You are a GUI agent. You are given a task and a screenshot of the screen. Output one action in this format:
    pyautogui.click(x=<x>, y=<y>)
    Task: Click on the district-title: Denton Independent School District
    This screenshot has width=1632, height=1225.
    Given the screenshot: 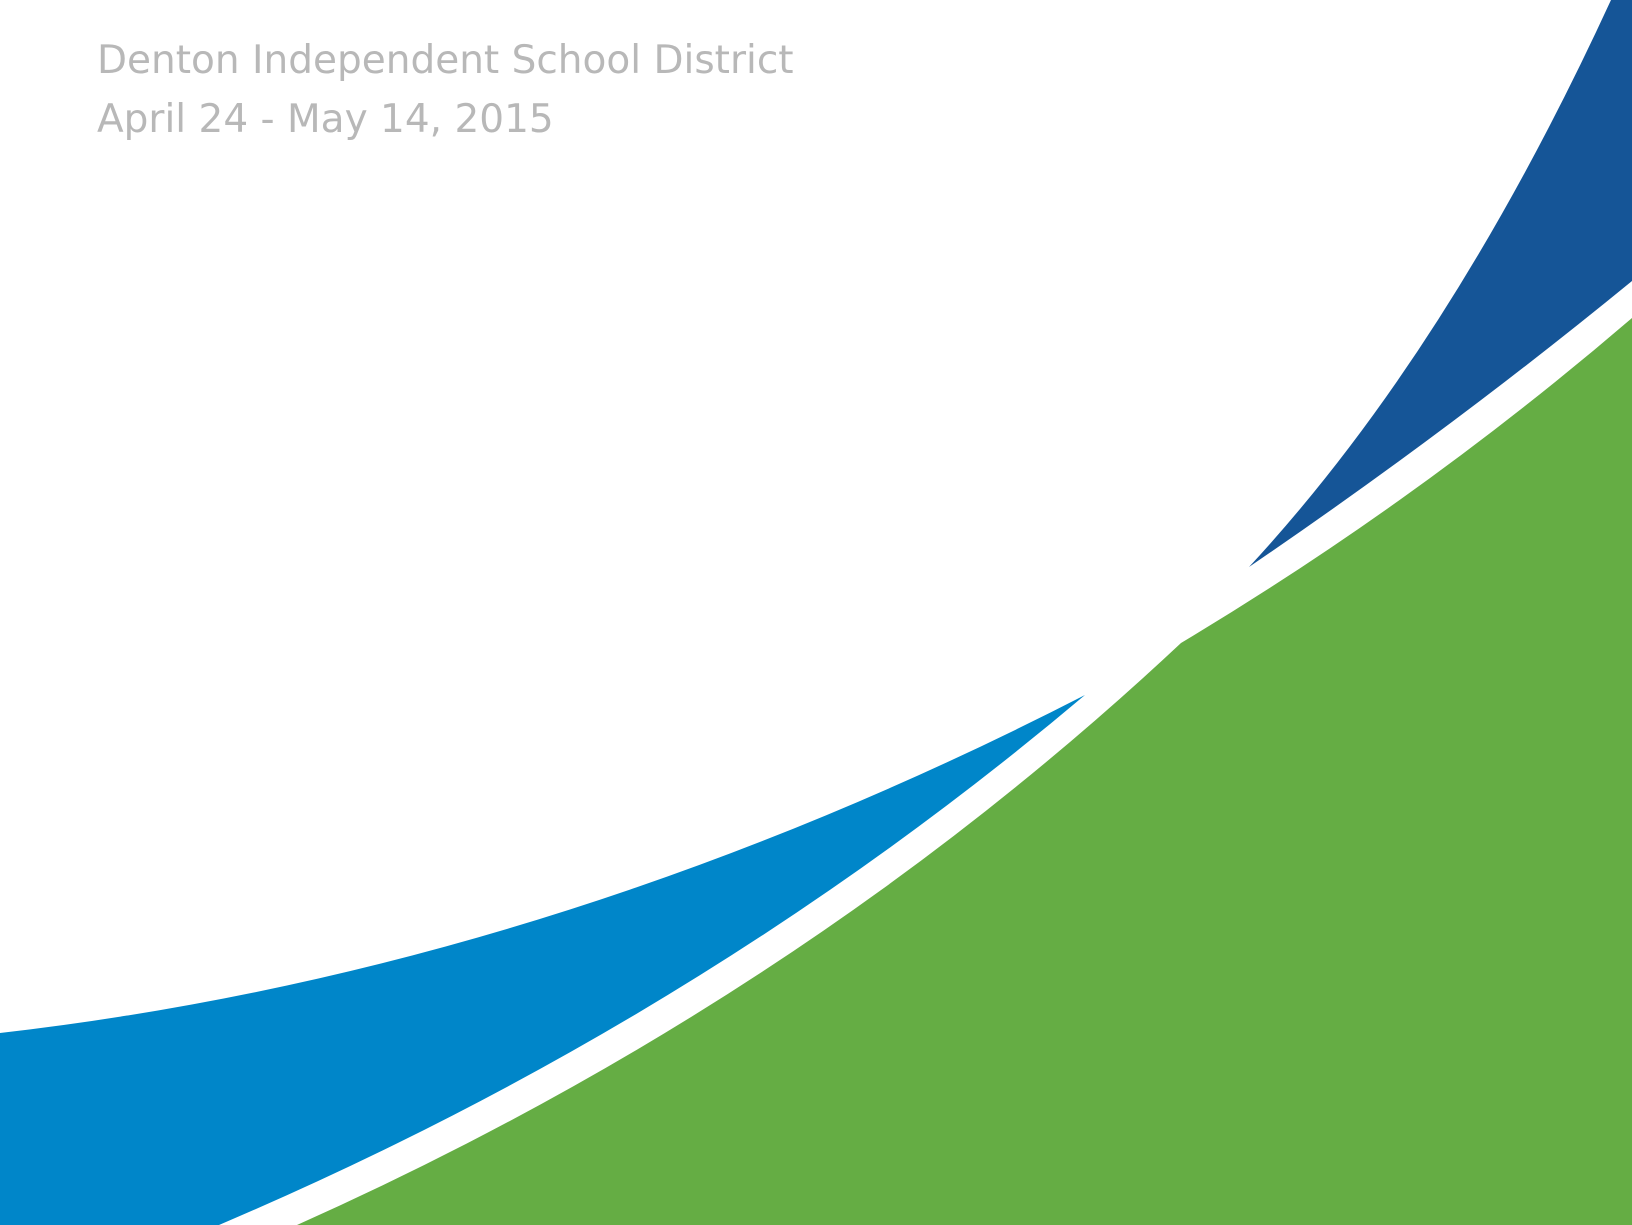 What is the action you would take?
    pyautogui.click(x=445, y=60)
    